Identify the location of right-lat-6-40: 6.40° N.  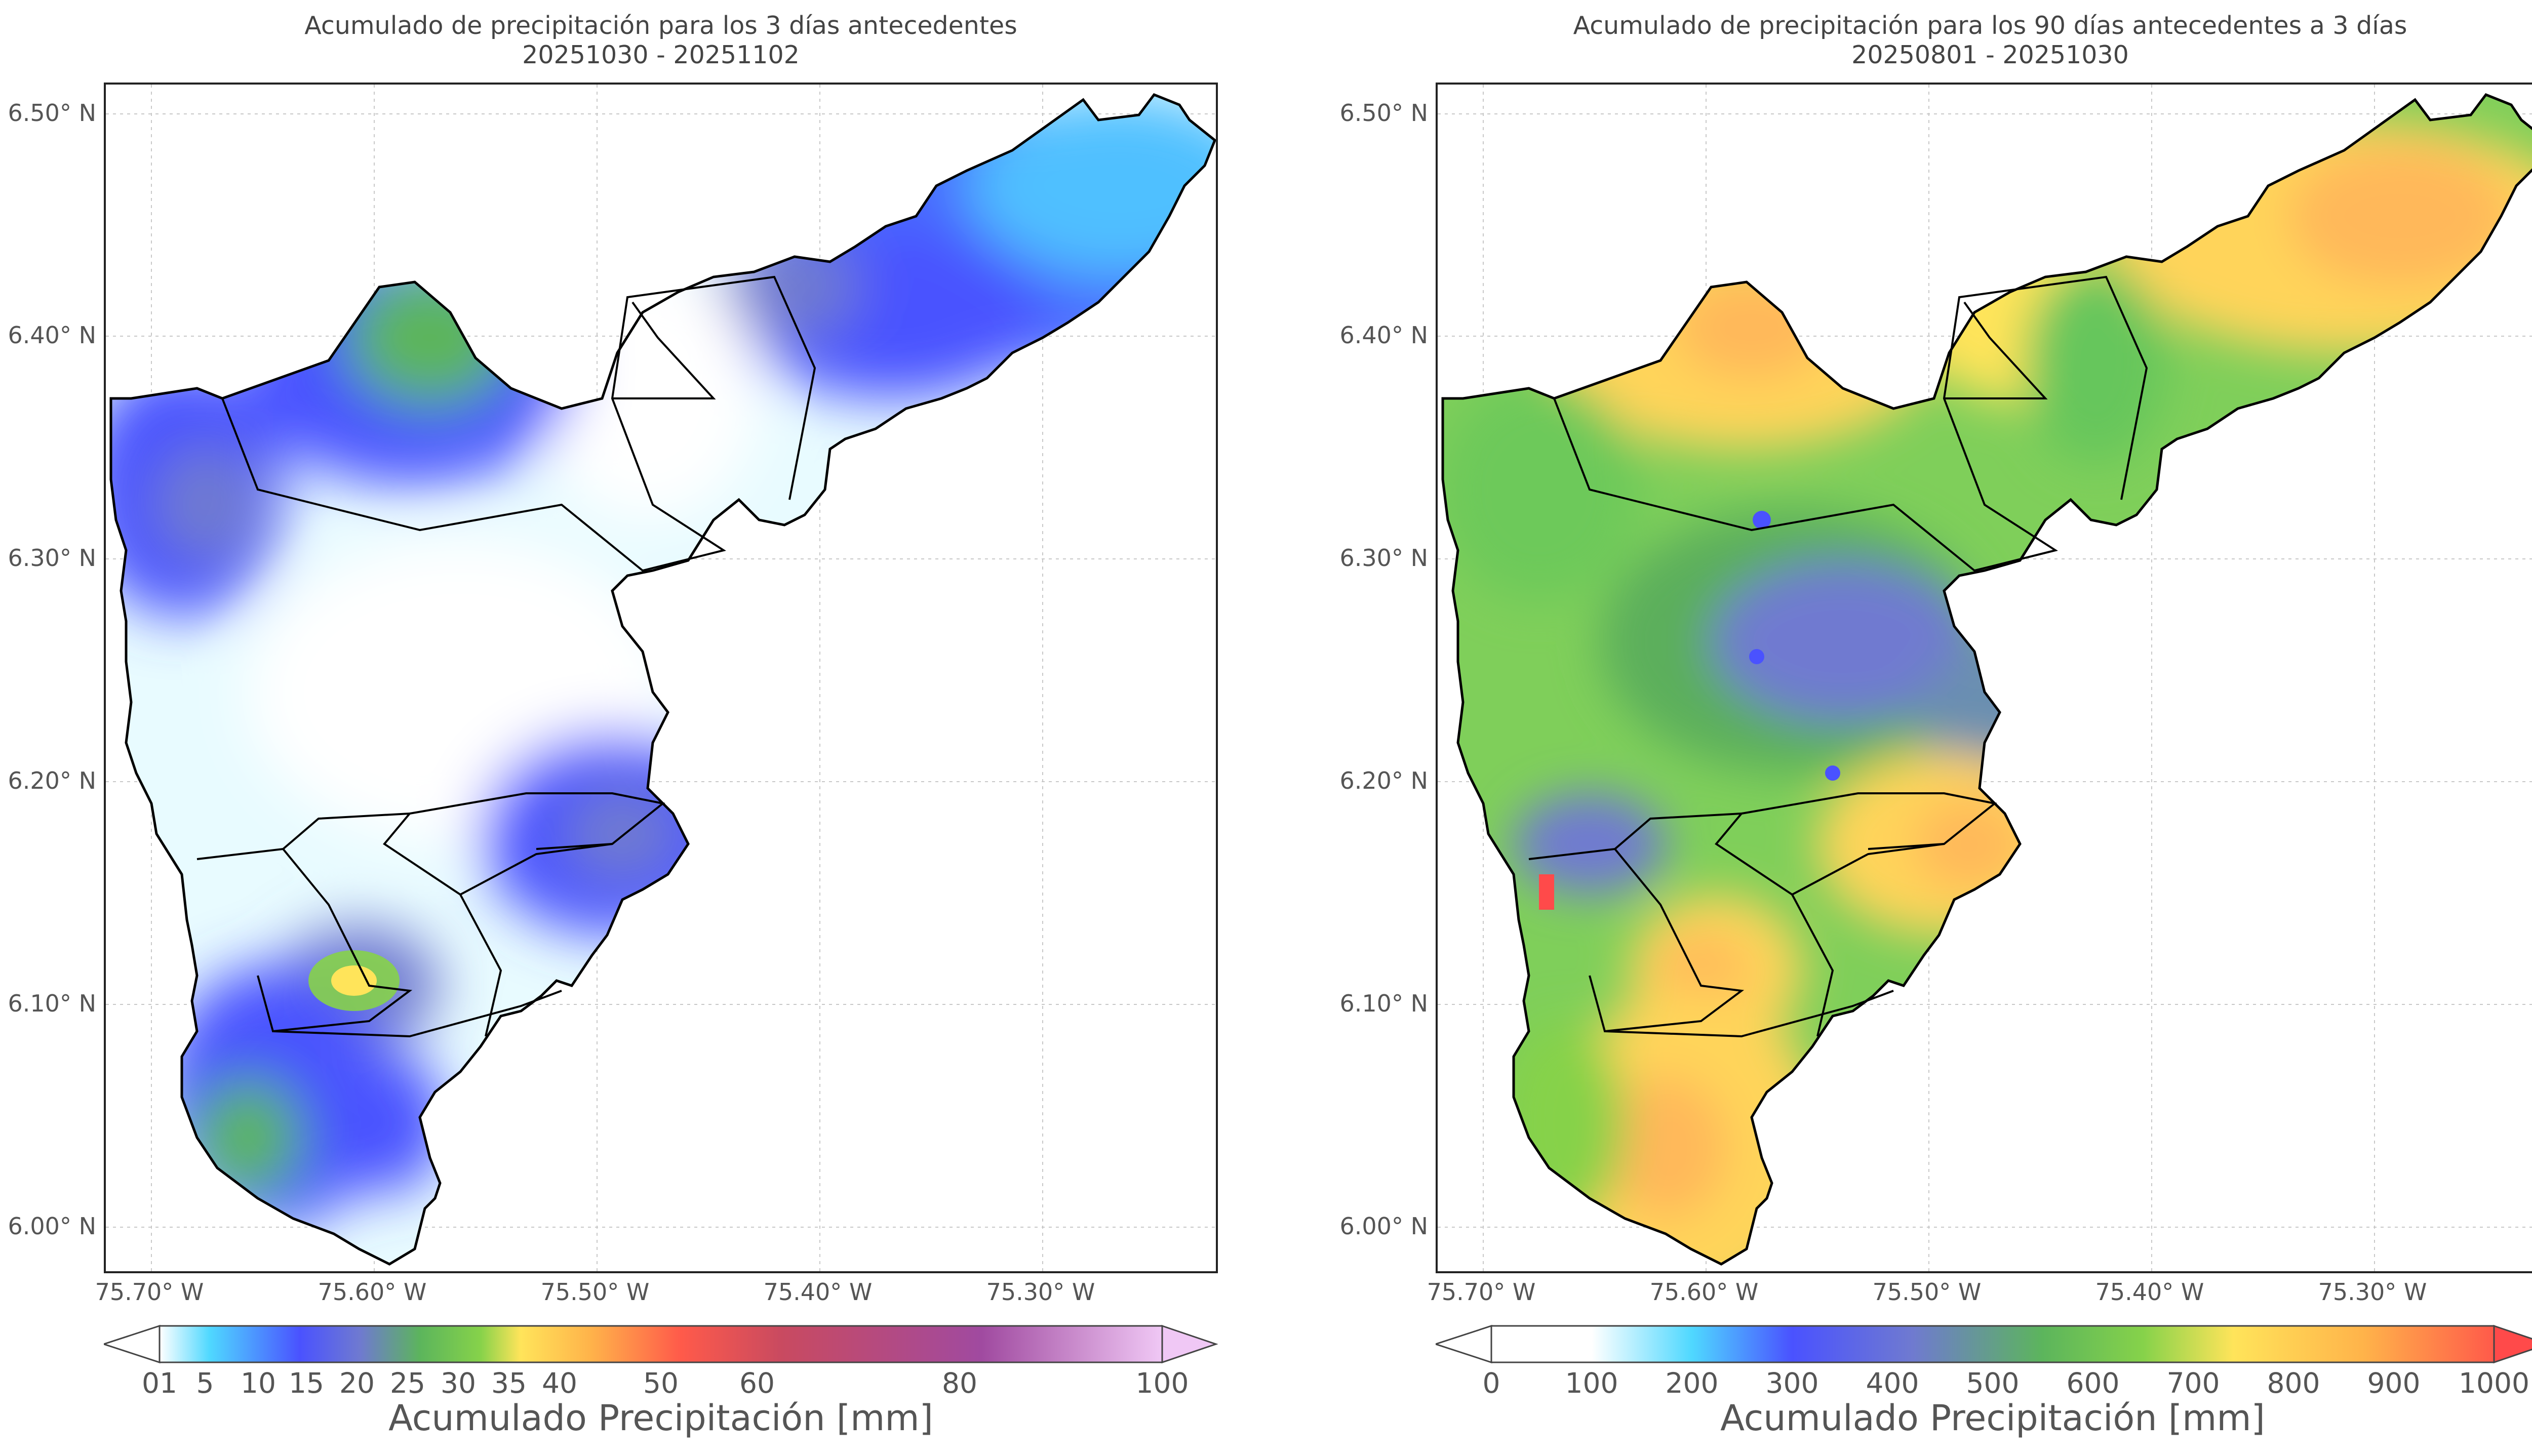
(1383, 335).